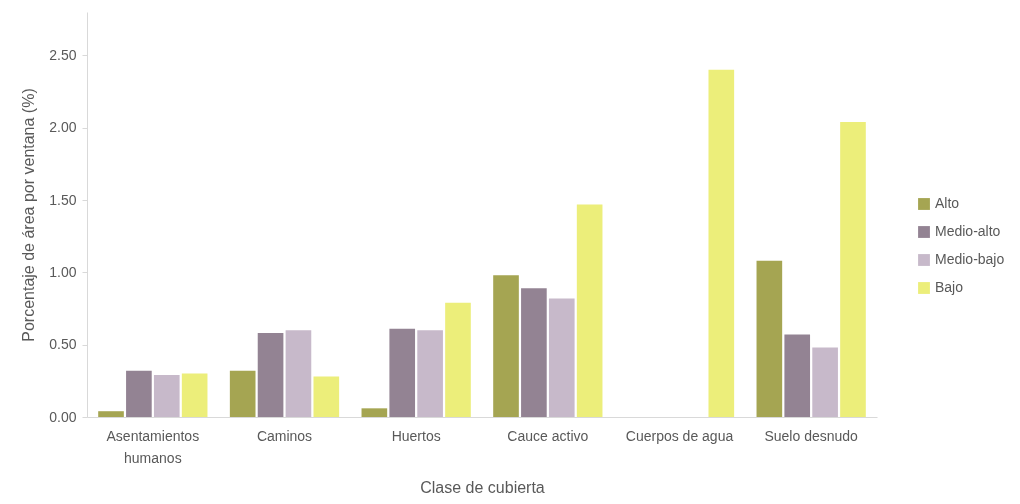 The width and height of the screenshot is (1020, 504). What do you see at coordinates (63, 271) in the screenshot?
I see `y-tick-label: 1.00` at bounding box center [63, 271].